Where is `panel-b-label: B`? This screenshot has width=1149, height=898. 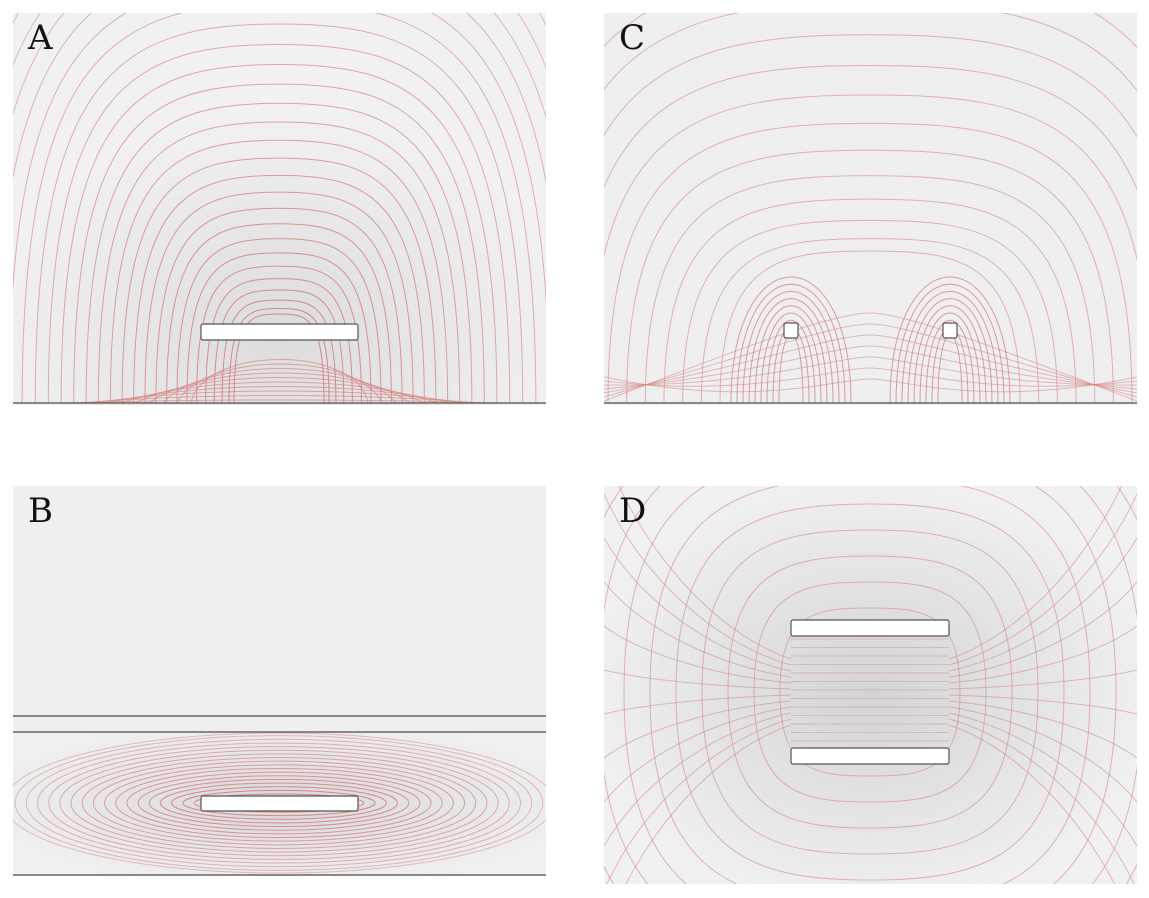 panel-b-label: B is located at coordinates (40, 511).